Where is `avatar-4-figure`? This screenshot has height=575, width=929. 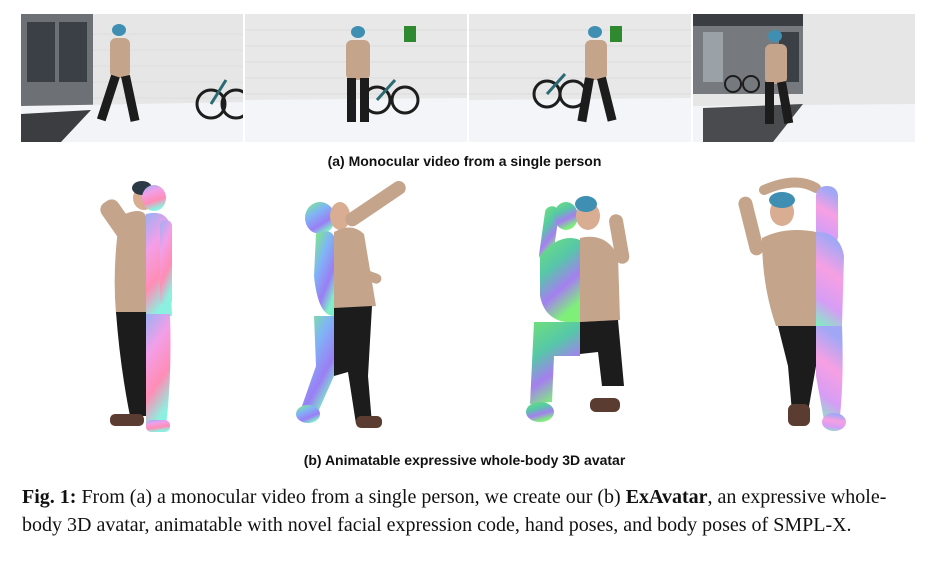
avatar-4-figure is located at coordinates (792, 304).